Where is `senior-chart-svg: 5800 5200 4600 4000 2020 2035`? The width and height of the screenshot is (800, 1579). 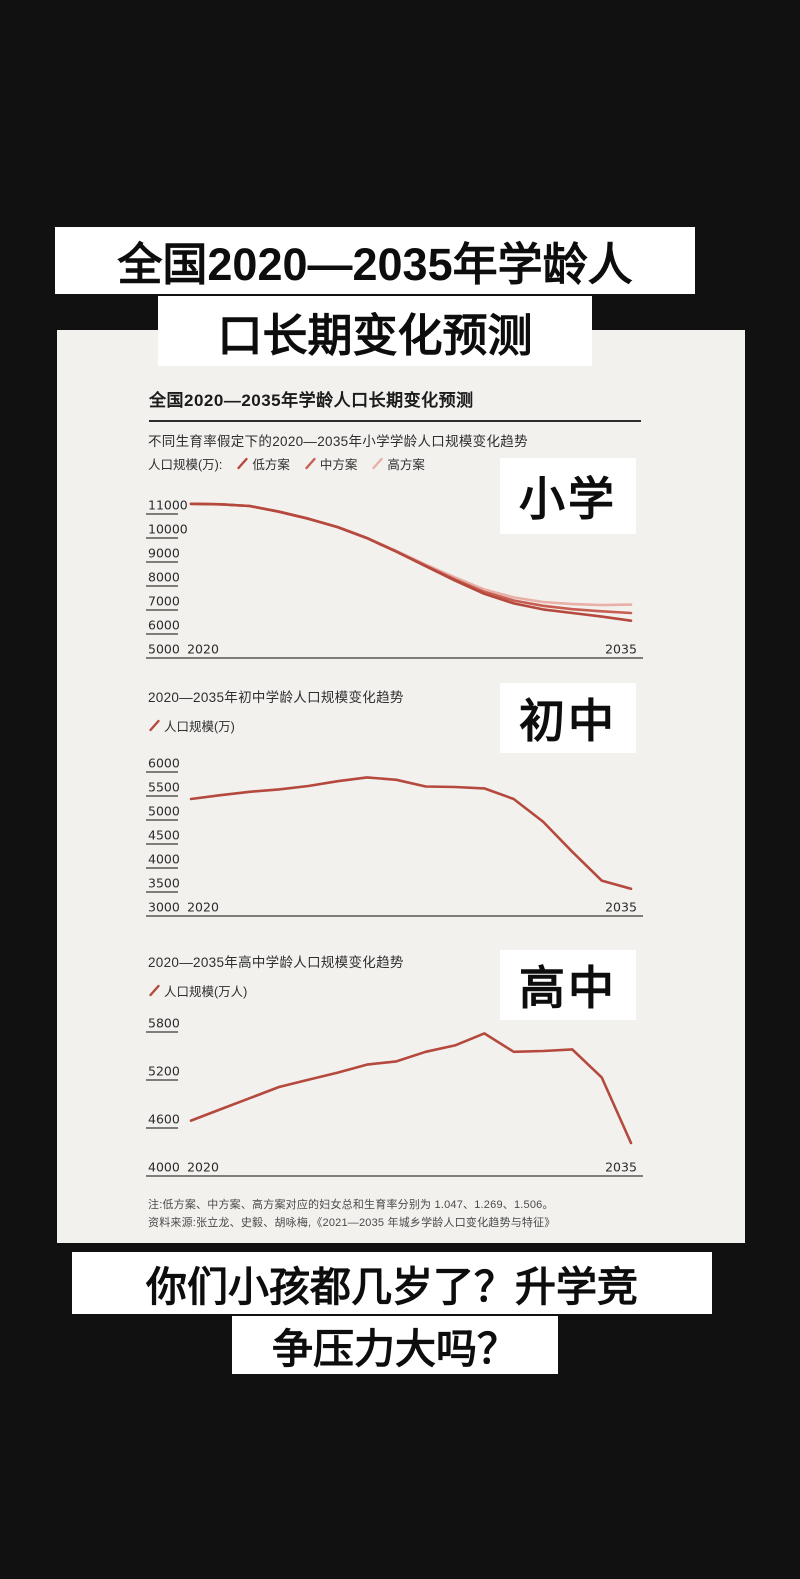 senior-chart-svg: 5800 5200 4600 4000 2020 2035 is located at coordinates (394, 1096).